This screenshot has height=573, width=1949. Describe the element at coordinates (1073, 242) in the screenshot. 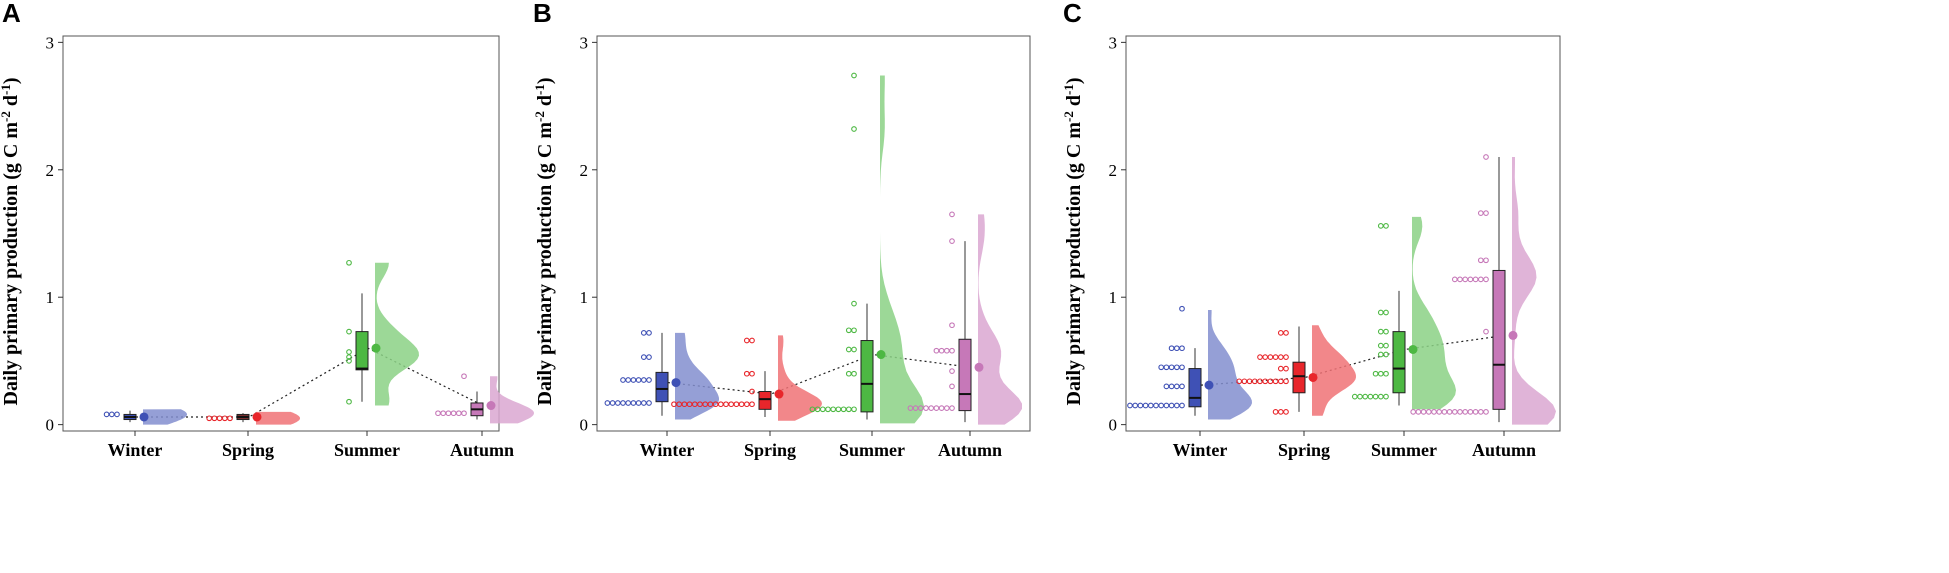

I see `y-axis-label: Daily primary production (g C m-2 d-1)` at that location.